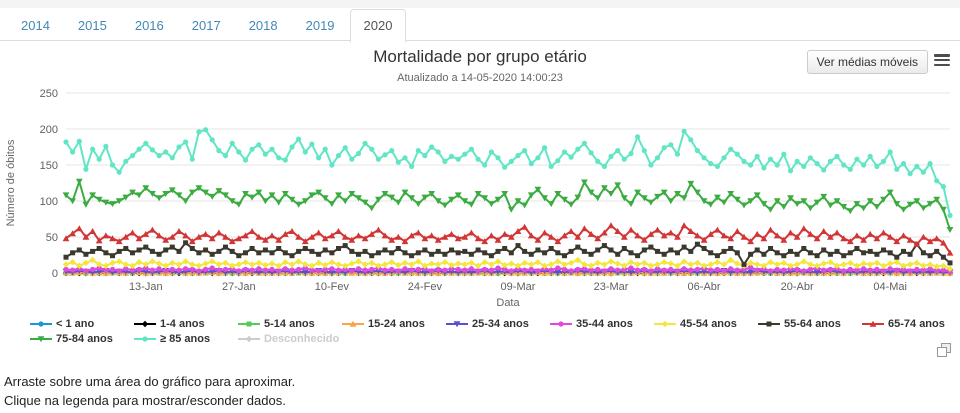 The height and width of the screenshot is (413, 960). Describe the element at coordinates (480, 4) in the screenshot. I see `top-strip` at that location.